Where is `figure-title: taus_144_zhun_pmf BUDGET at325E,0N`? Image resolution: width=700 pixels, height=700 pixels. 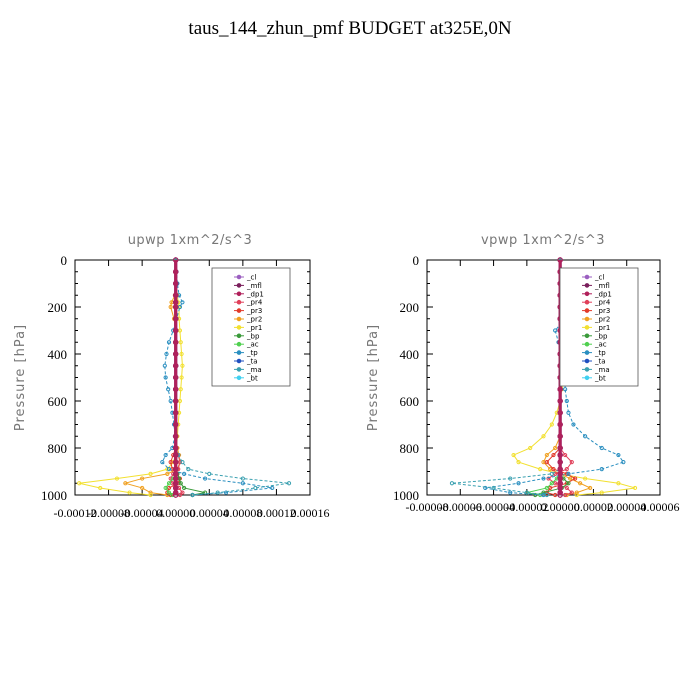
figure-title: taus_144_zhun_pmf BUDGET at325E,0N is located at coordinates (350, 28).